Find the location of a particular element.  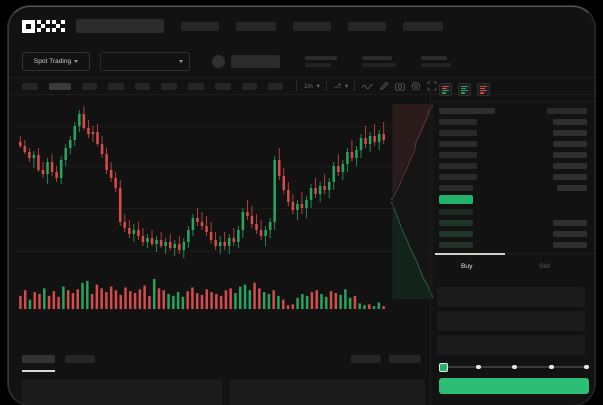

active-side-indicator is located at coordinates (470, 254).